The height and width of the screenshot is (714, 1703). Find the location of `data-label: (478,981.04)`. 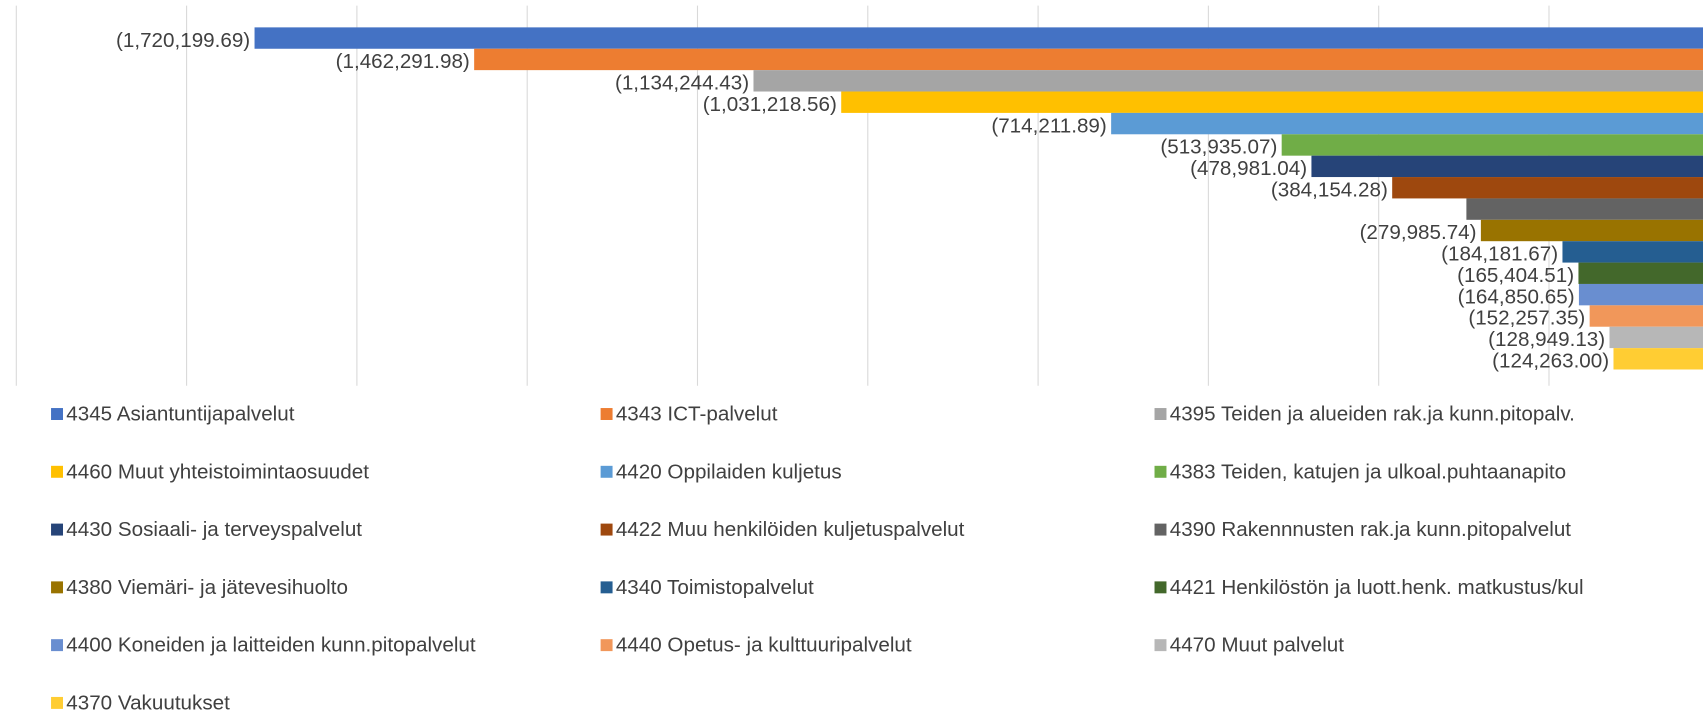

data-label: (478,981.04) is located at coordinates (1248, 168).